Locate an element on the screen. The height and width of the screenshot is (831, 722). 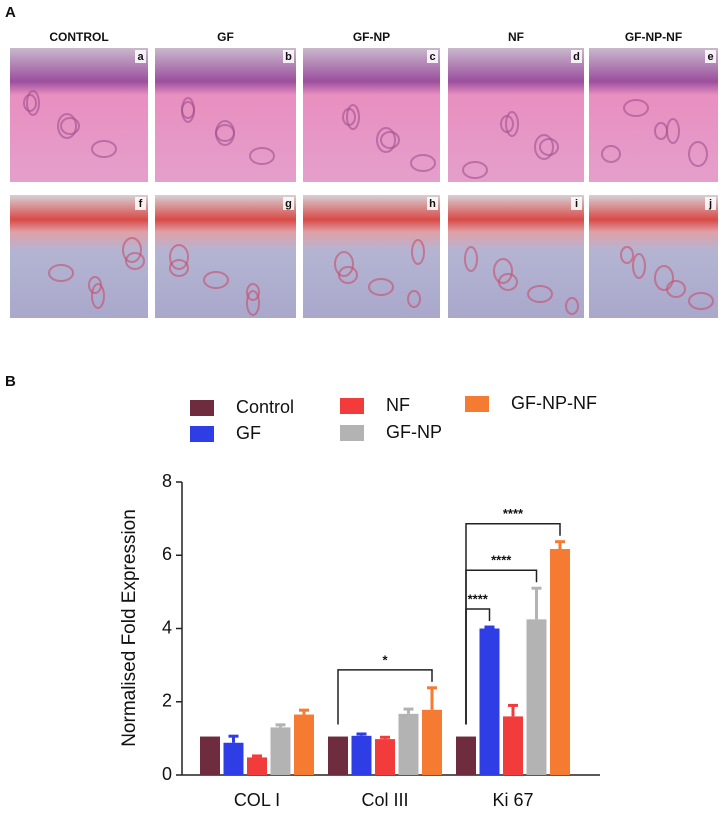
column-header: GF is located at coordinates (225, 37).